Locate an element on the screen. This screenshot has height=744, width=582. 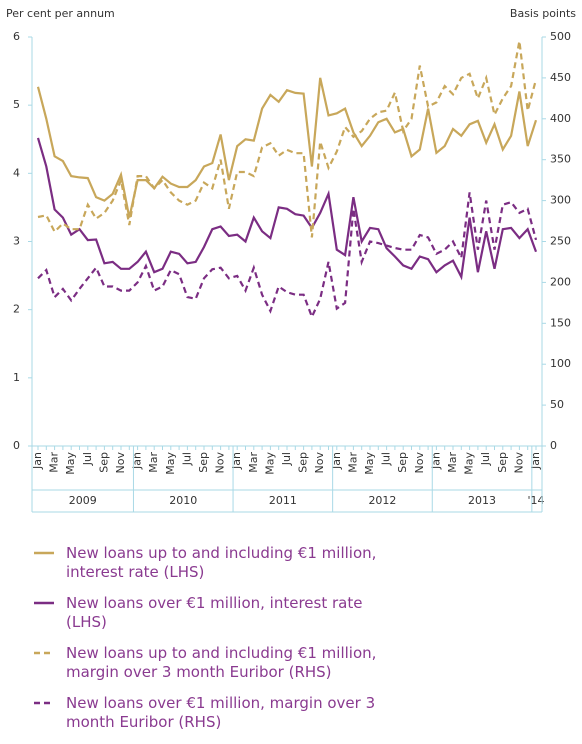
y2-tick-label: 350 is located at coordinates (560, 159).